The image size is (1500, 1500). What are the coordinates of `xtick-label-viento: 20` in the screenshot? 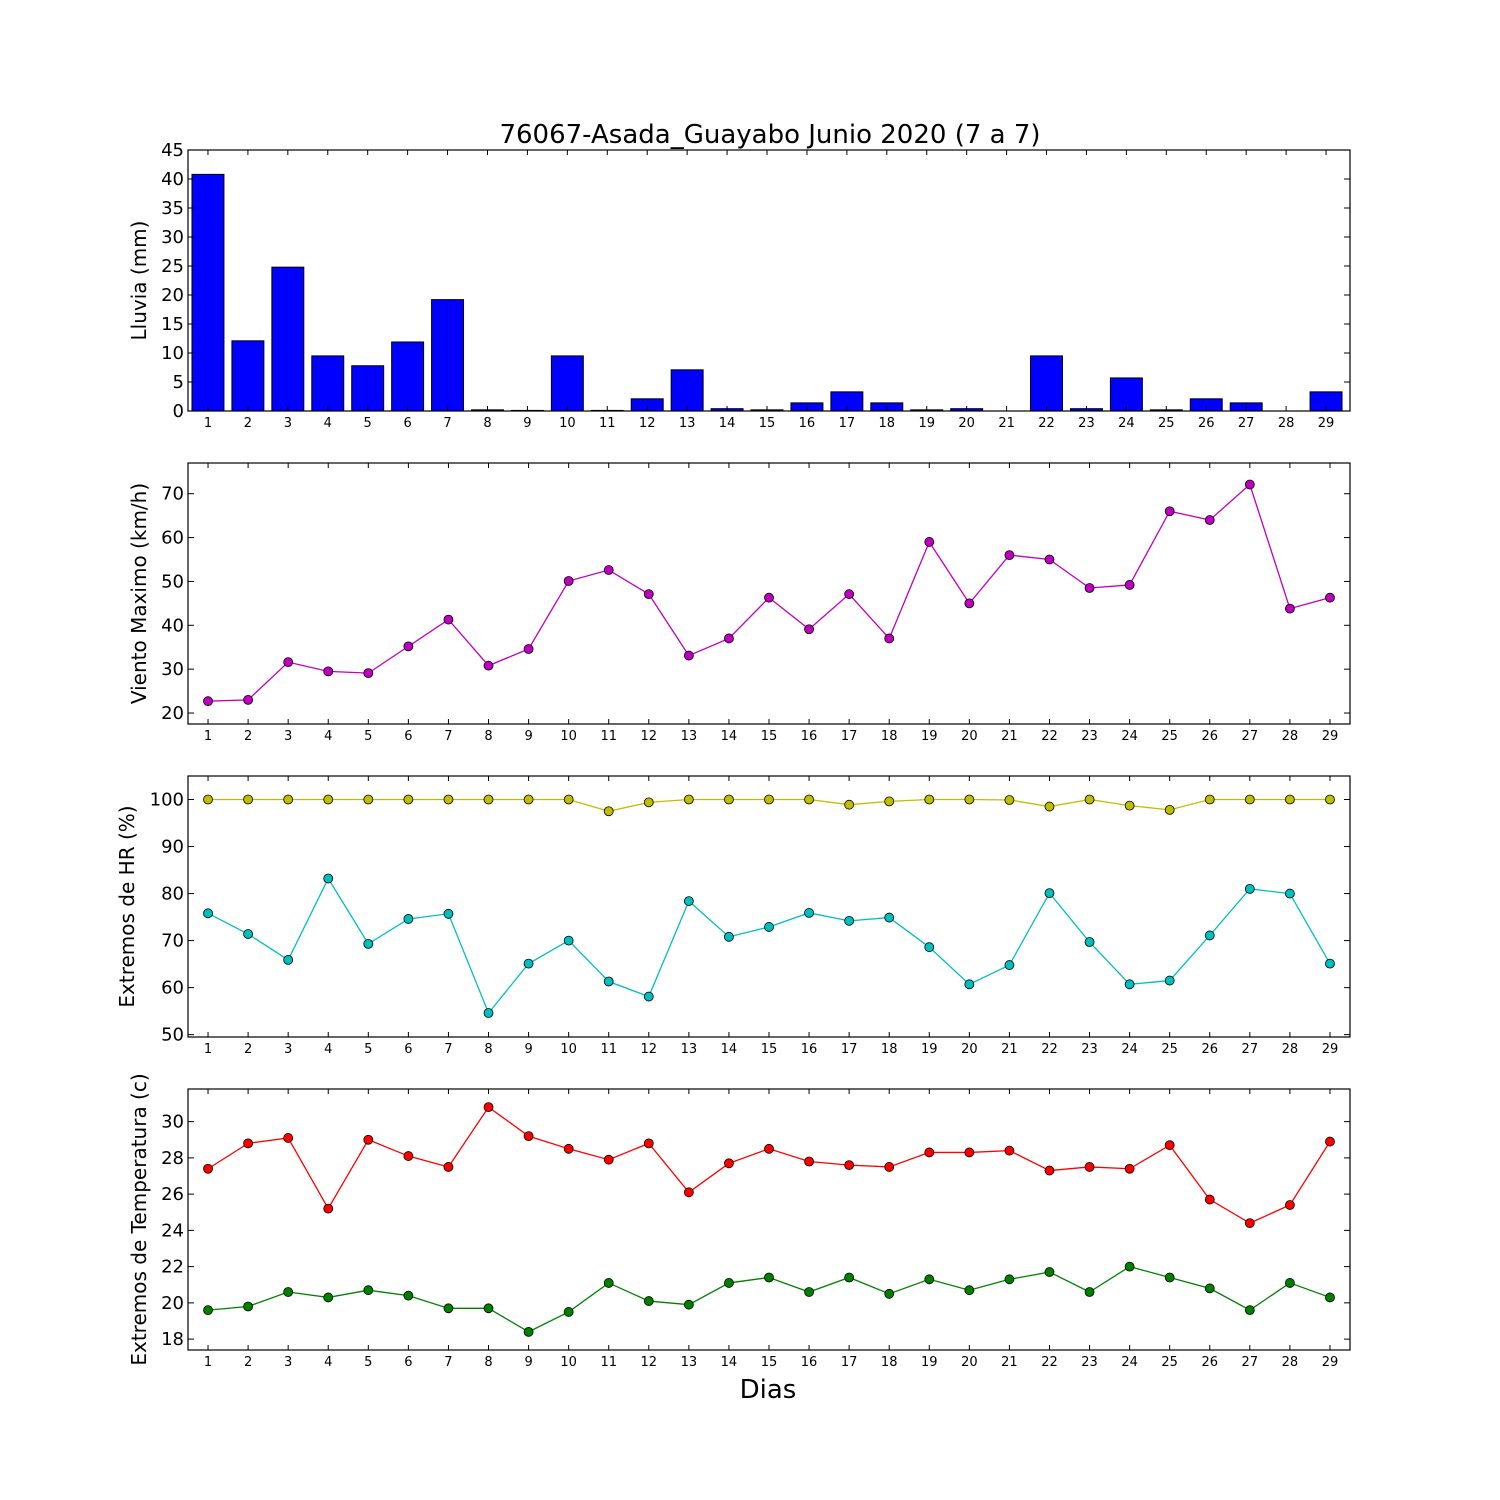 It's located at (969, 736).